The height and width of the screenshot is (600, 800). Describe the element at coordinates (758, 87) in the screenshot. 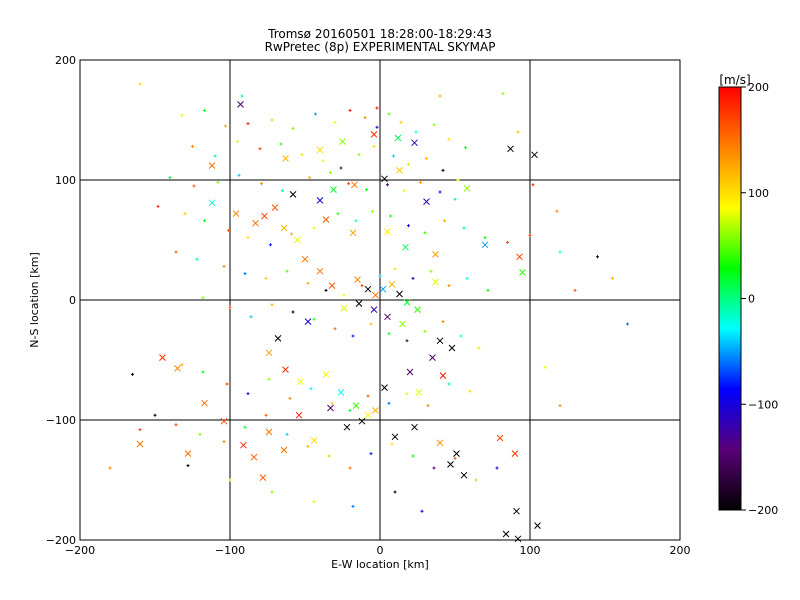

I see `colorbar-tick-label: 200` at that location.